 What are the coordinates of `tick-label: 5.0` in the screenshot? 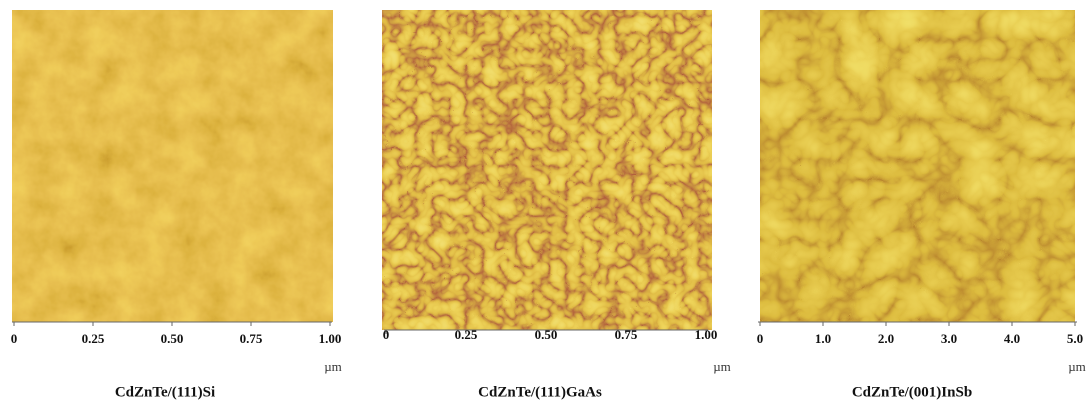 It's located at (1075, 338).